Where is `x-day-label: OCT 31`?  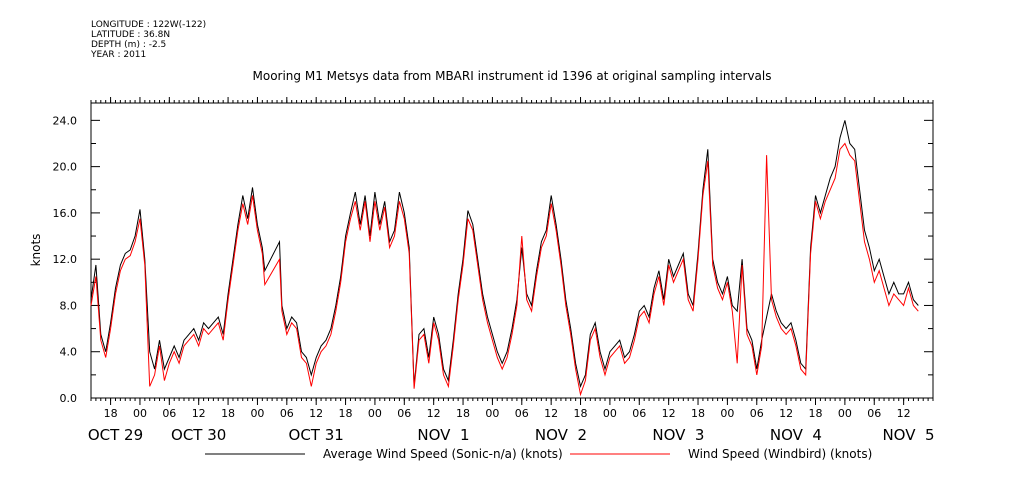
x-day-label: OCT 31 is located at coordinates (316, 435).